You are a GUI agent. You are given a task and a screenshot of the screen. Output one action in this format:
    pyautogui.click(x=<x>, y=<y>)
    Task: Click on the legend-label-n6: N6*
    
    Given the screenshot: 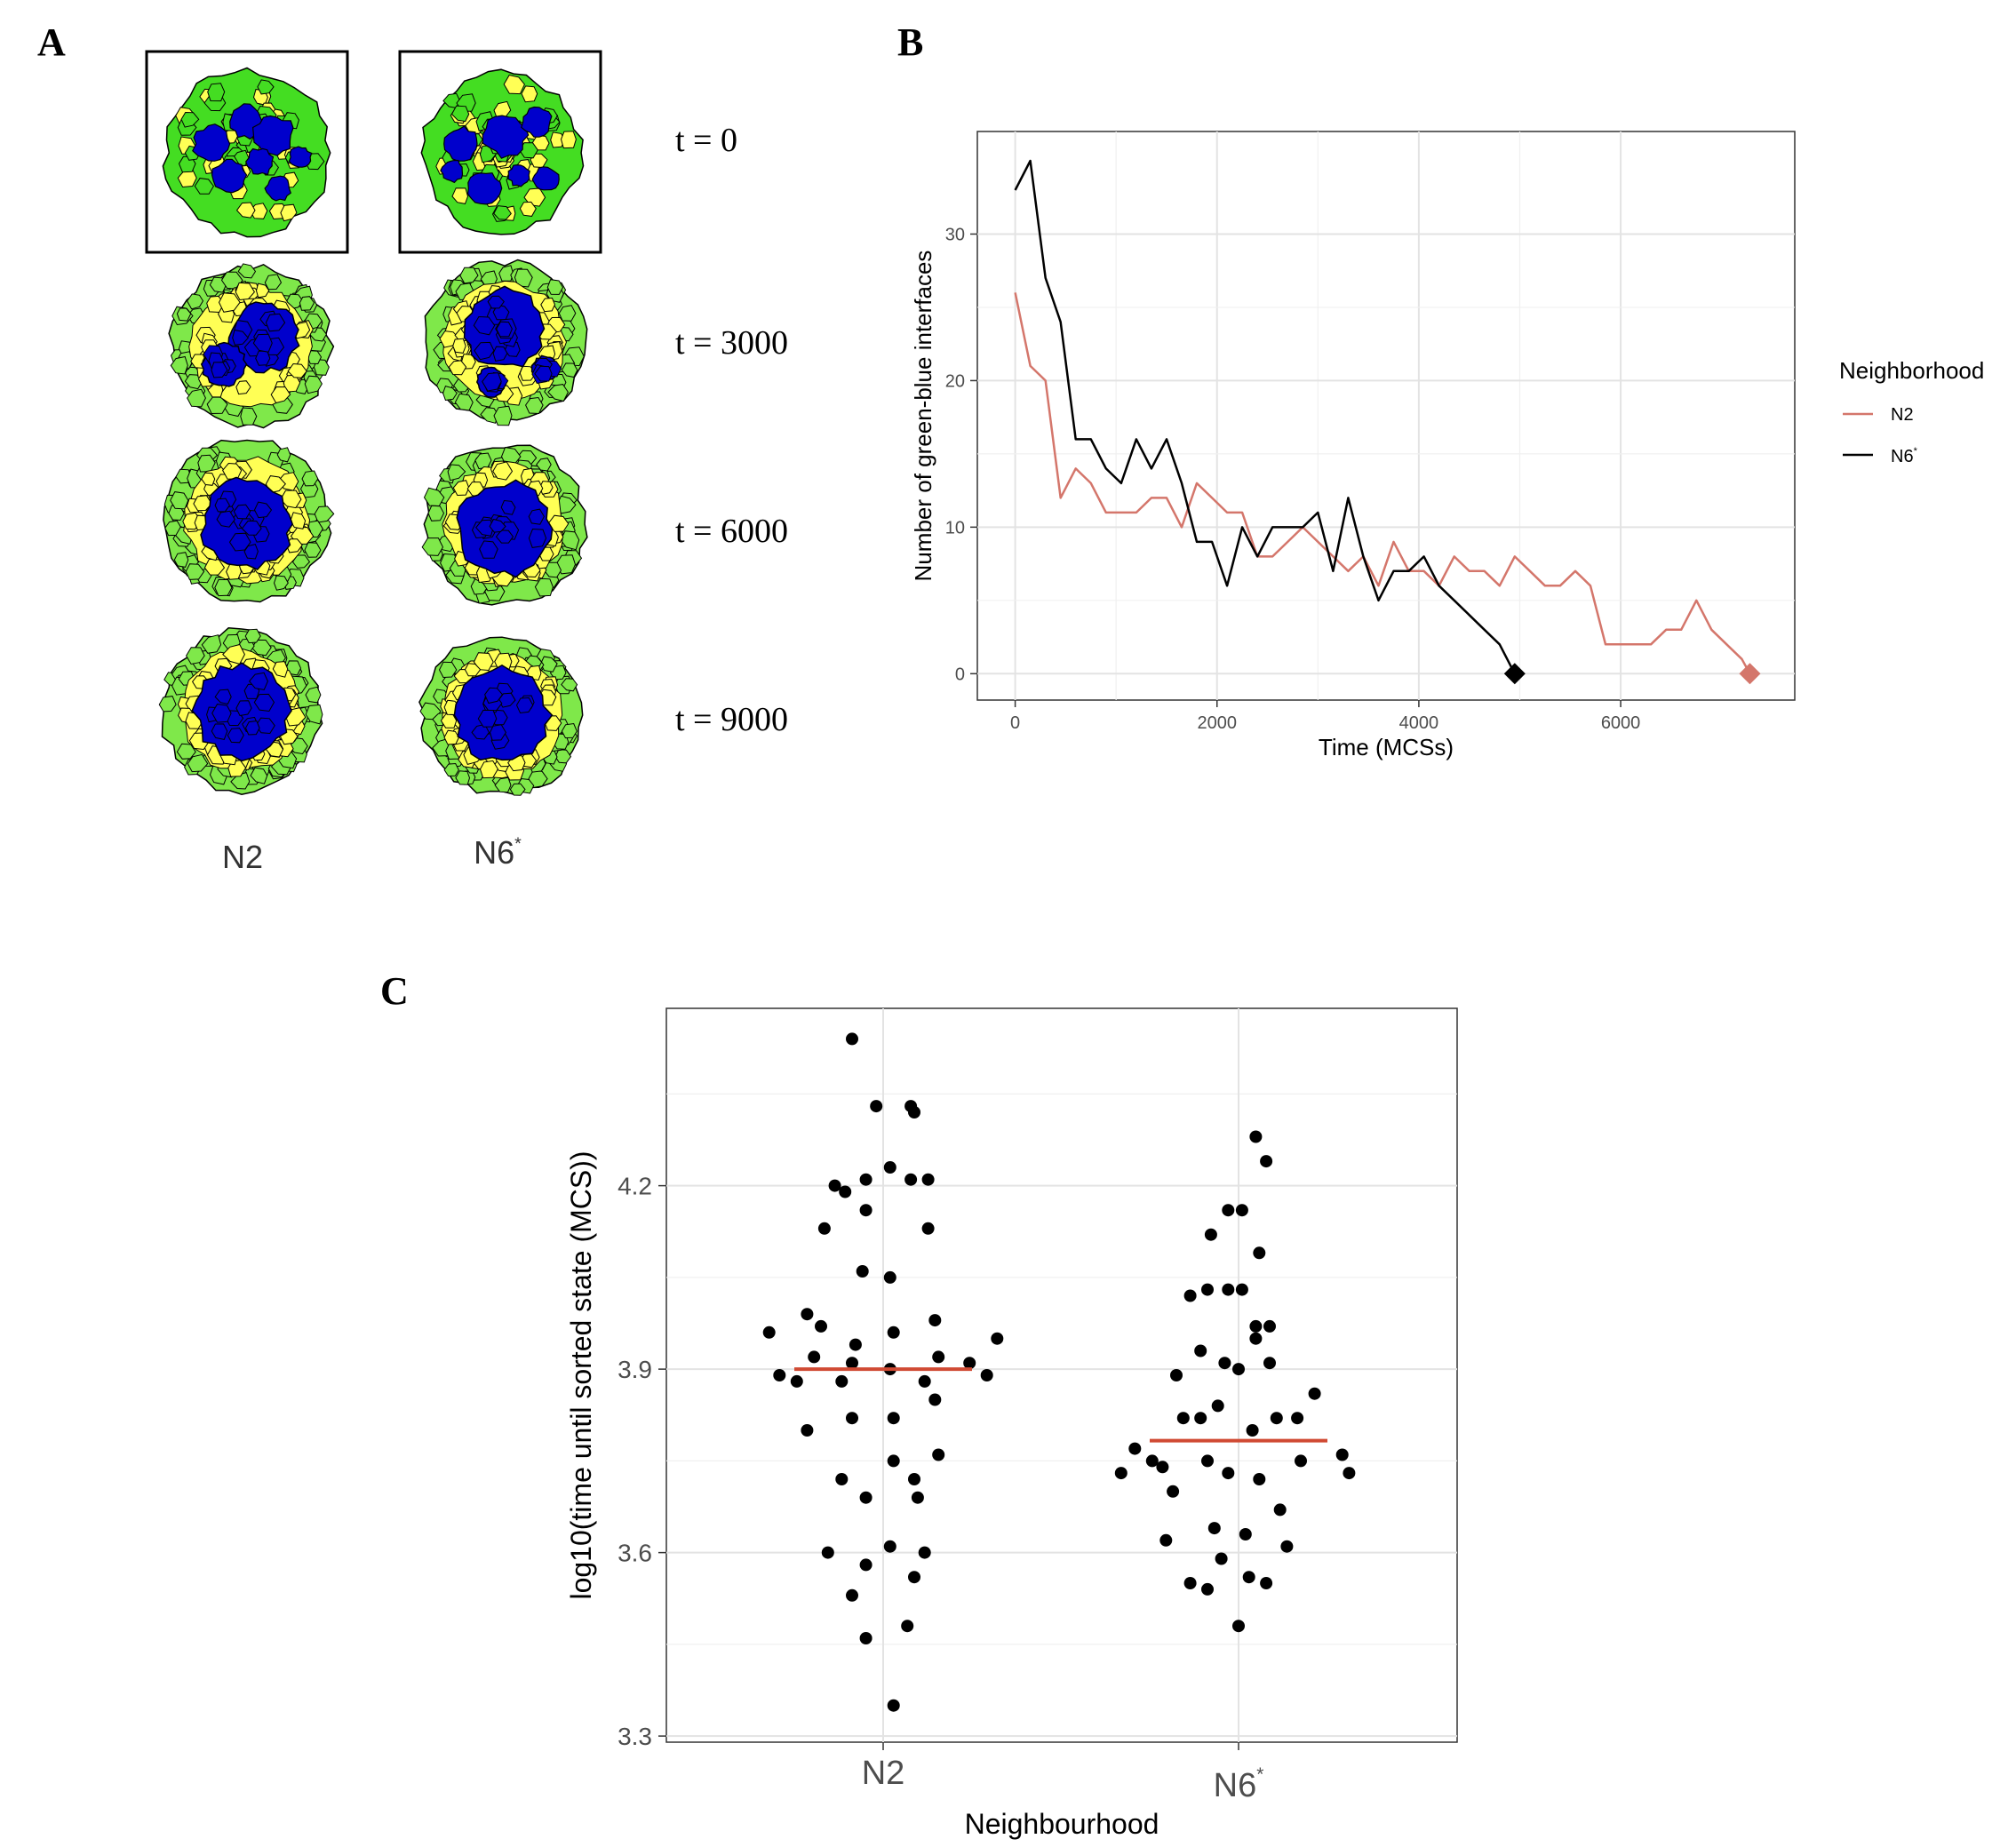 What is the action you would take?
    pyautogui.click(x=1905, y=456)
    